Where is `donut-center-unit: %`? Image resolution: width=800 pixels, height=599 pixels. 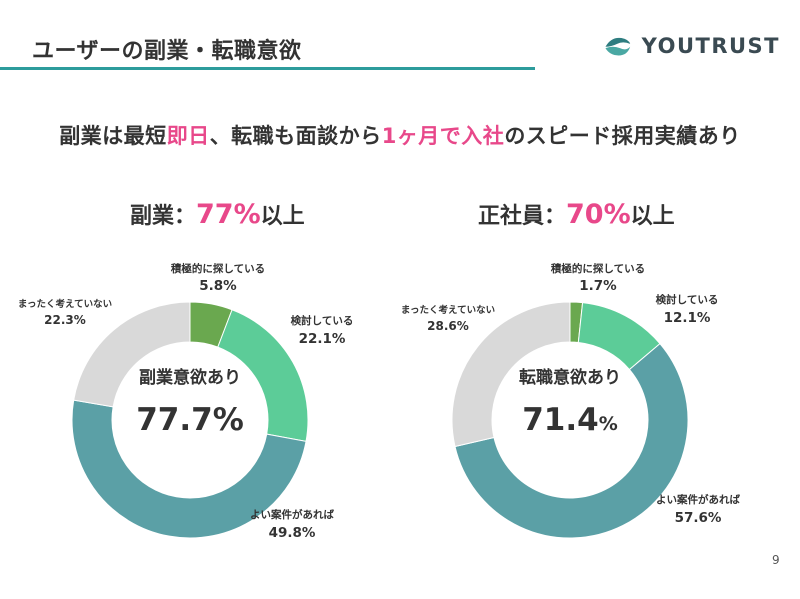 donut-center-unit: % is located at coordinates (608, 424).